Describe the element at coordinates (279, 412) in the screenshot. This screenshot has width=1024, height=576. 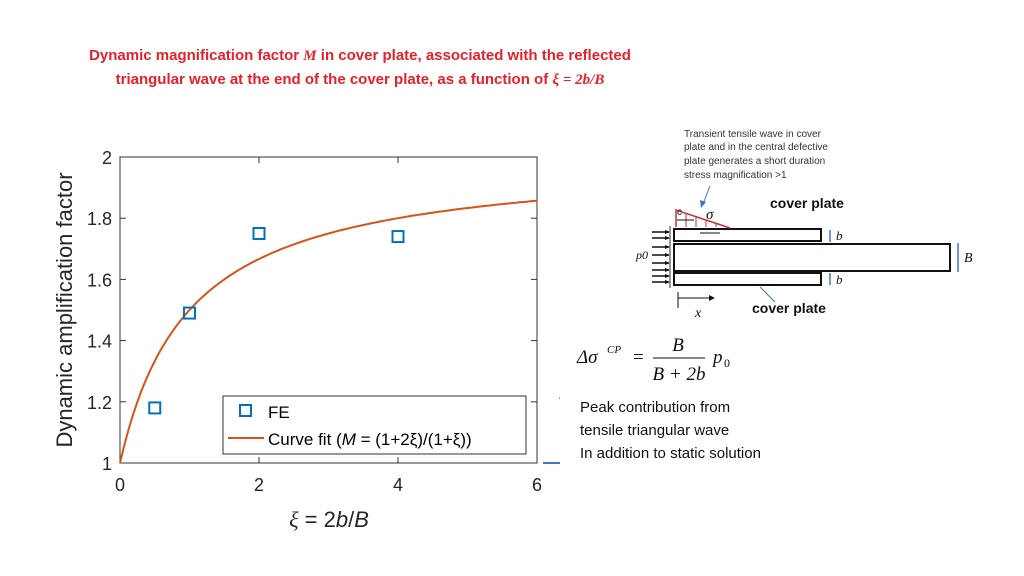
I see `legend-fe-label: FE` at that location.